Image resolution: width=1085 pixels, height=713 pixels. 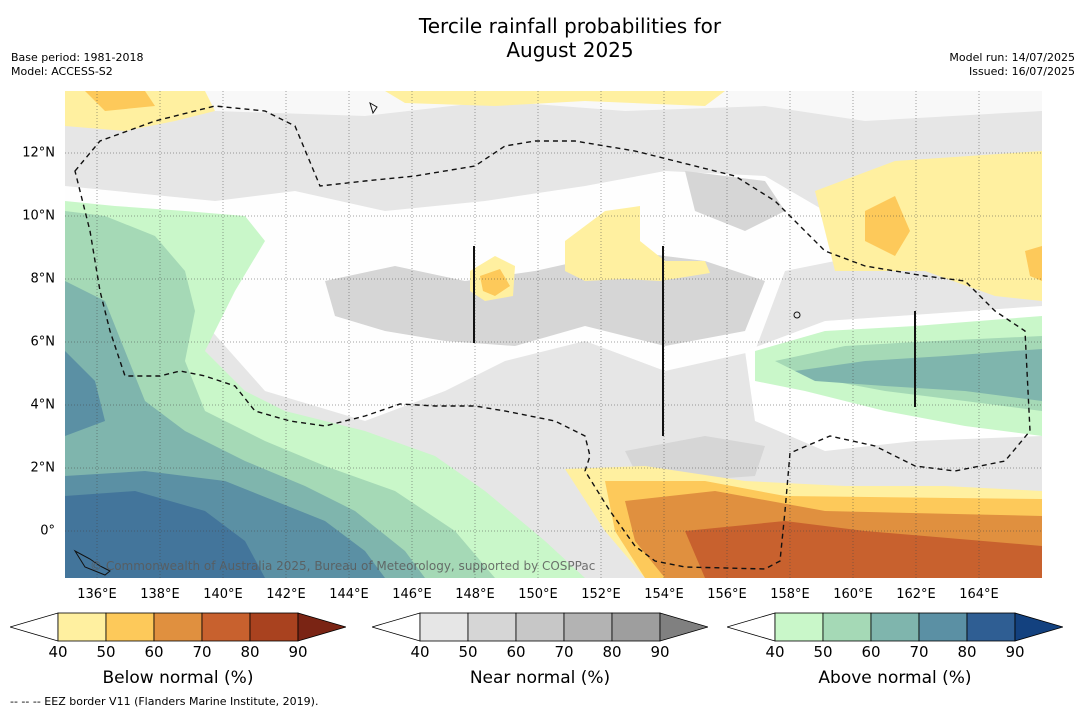 What do you see at coordinates (160, 594) in the screenshot?
I see `longitude-label: 138°E` at bounding box center [160, 594].